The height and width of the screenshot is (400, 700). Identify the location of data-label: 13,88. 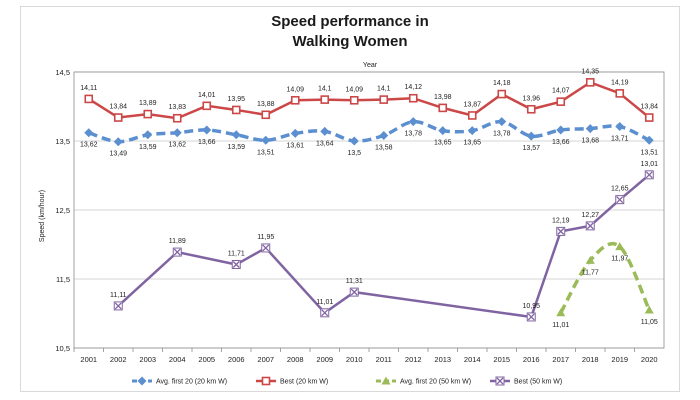
(266, 104).